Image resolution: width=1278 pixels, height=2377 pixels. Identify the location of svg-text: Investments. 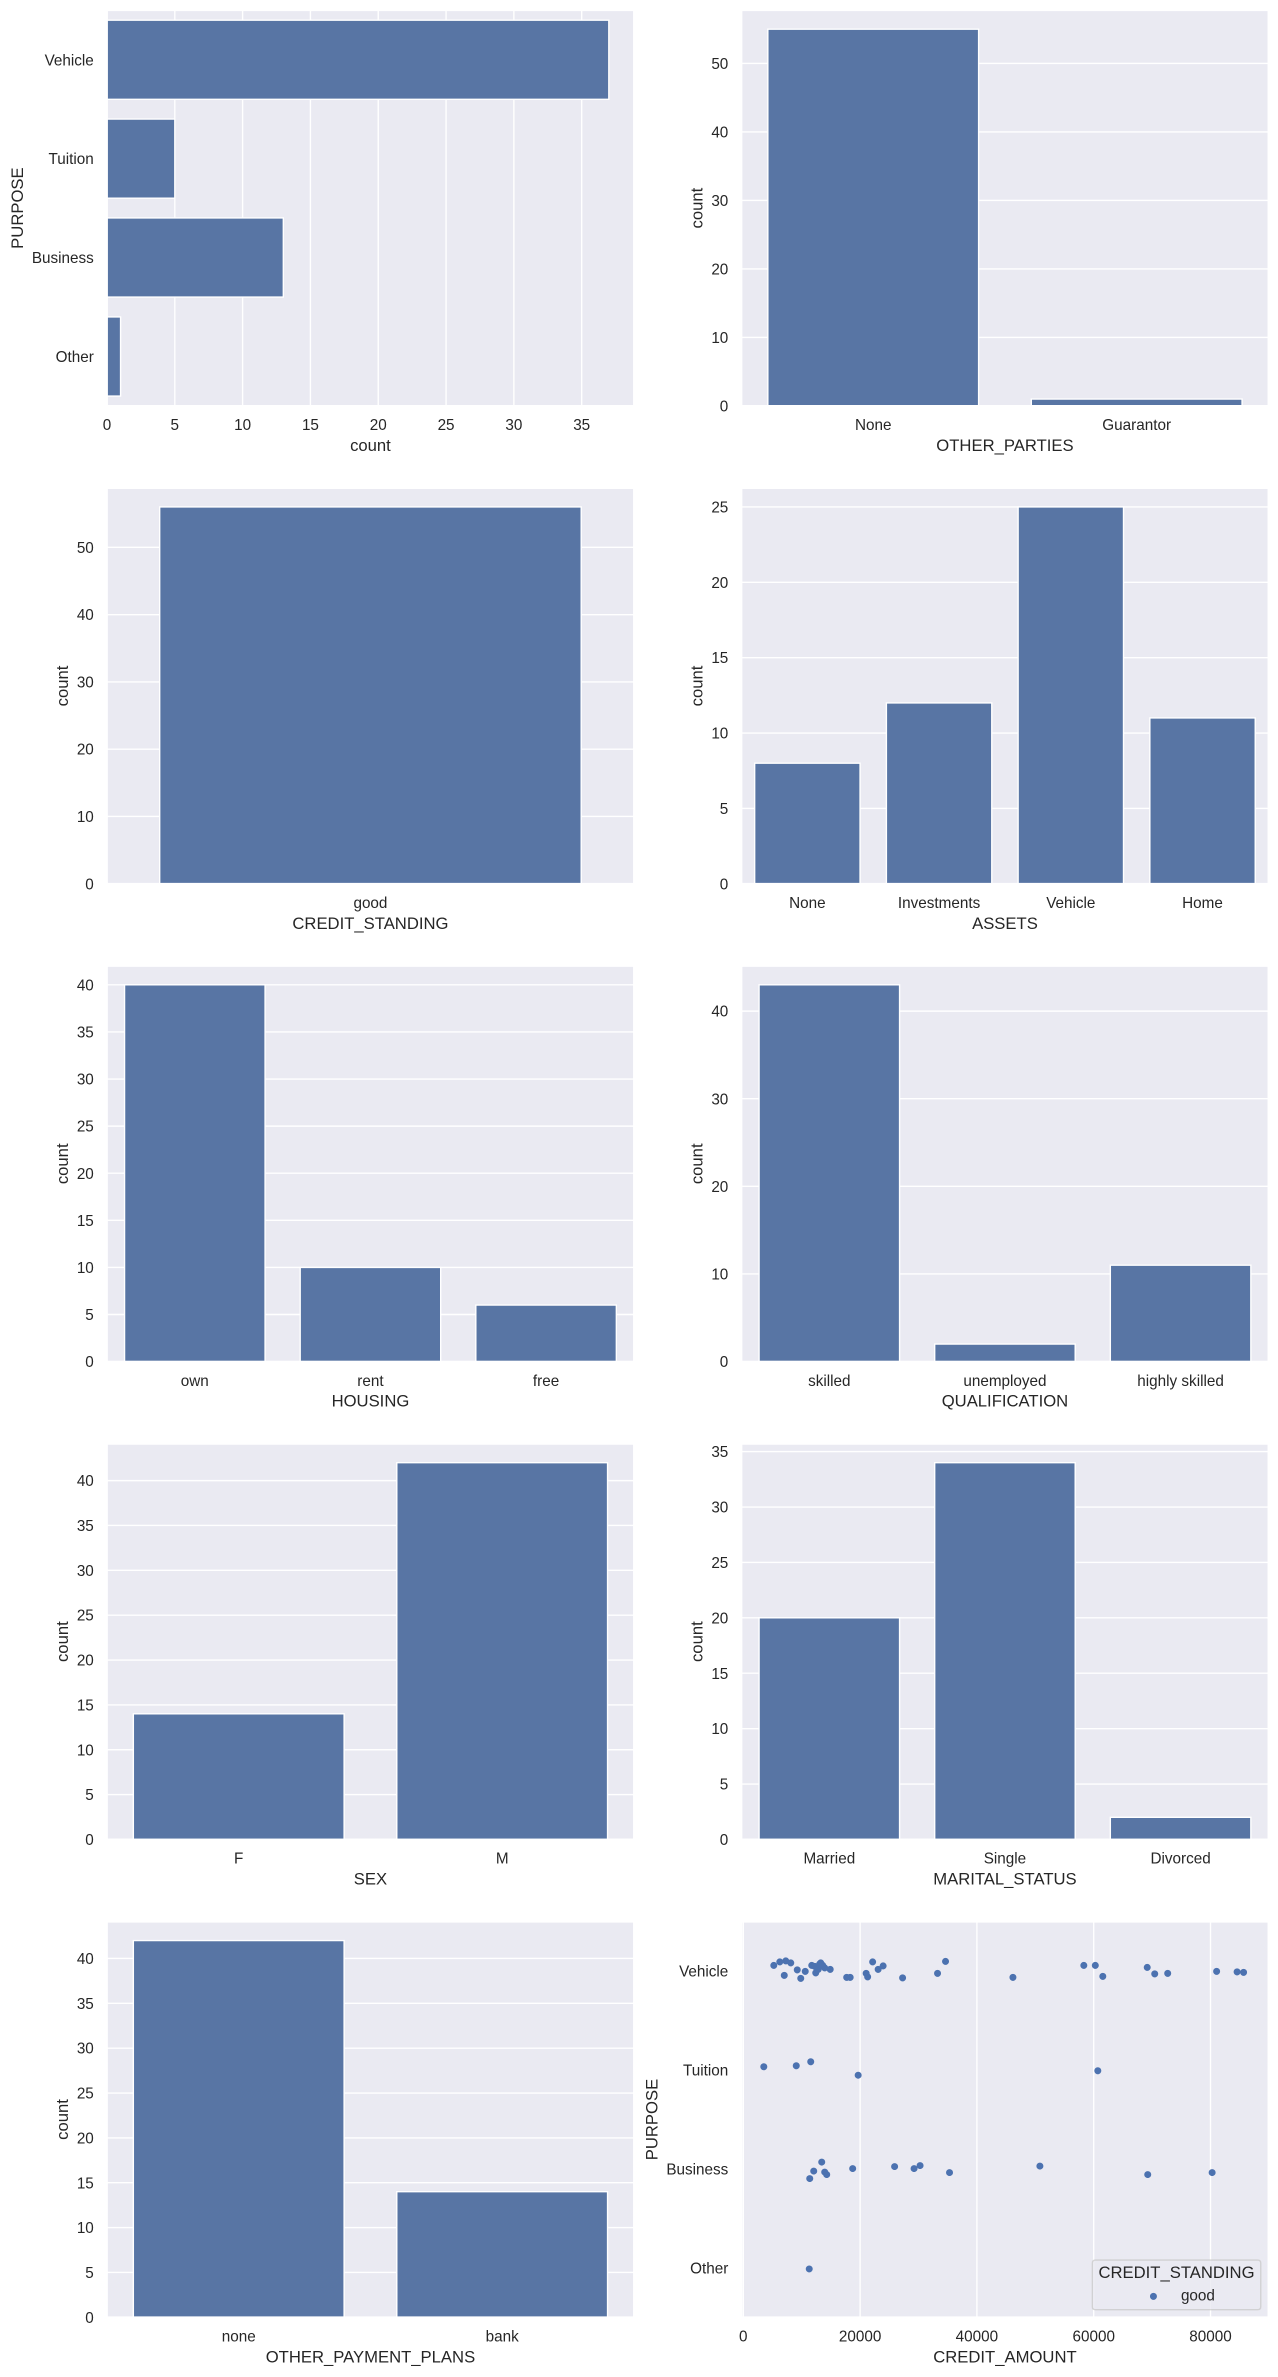
(939, 903).